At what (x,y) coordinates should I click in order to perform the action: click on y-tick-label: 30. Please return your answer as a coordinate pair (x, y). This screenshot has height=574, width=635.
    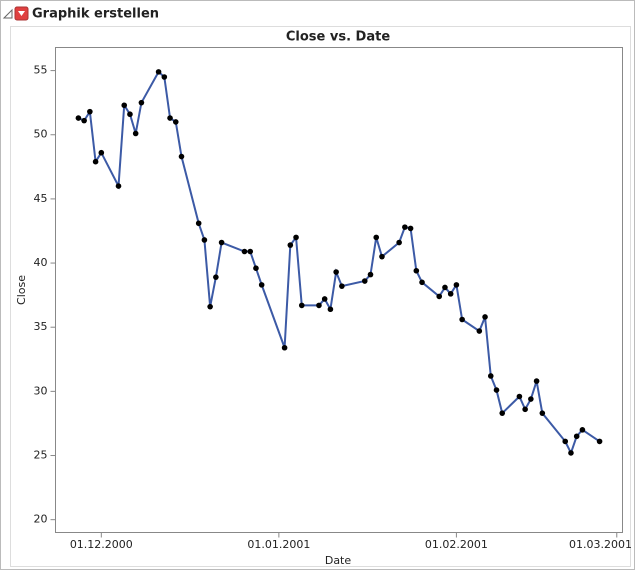
    Looking at the image, I should click on (41, 390).